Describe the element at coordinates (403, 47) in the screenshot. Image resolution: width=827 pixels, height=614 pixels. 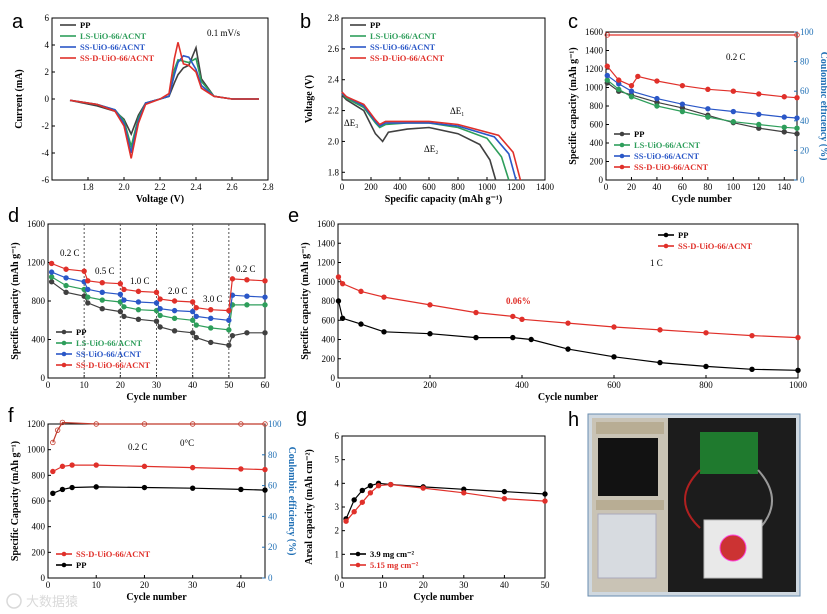
I see `legend-label: SS-UiO-66/ACNT` at that location.